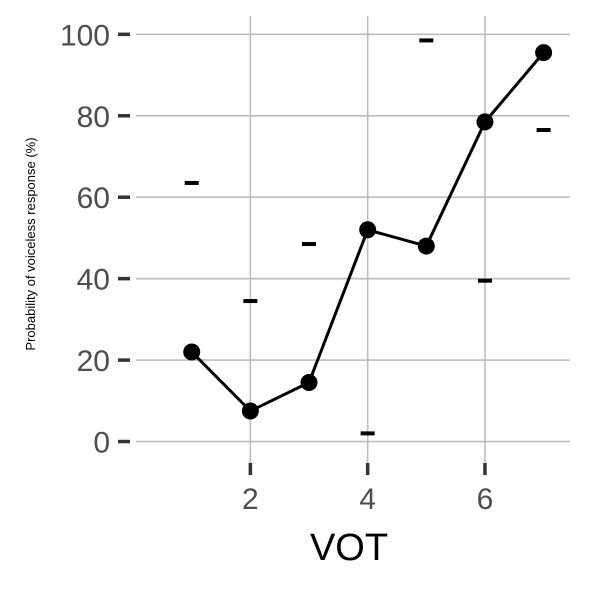 This screenshot has height=592, width=592. Describe the element at coordinates (367, 499) in the screenshot. I see `x-tick-label: 4` at that location.